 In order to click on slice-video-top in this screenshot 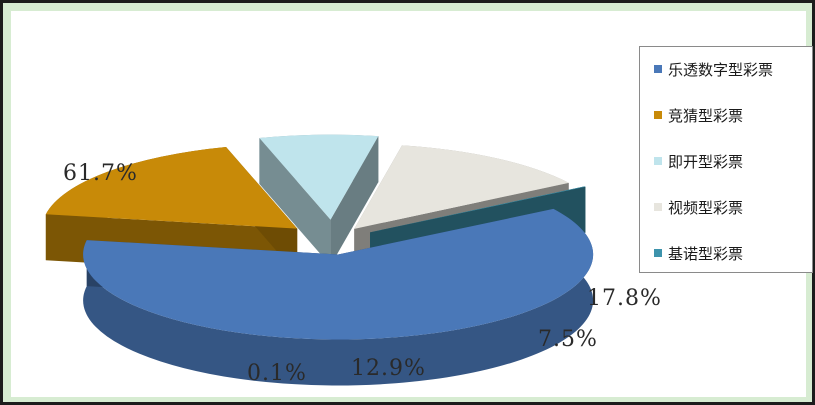, I will do `click(461, 187)`.